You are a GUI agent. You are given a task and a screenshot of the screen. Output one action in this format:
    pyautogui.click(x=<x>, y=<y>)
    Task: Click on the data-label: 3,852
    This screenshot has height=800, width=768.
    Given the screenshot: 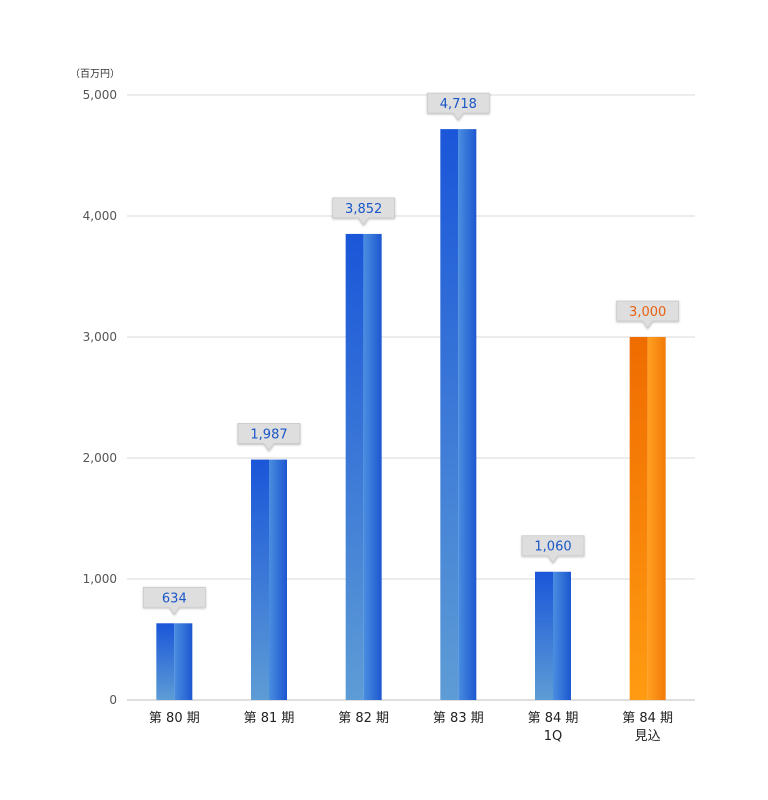 What is the action you would take?
    pyautogui.click(x=363, y=209)
    